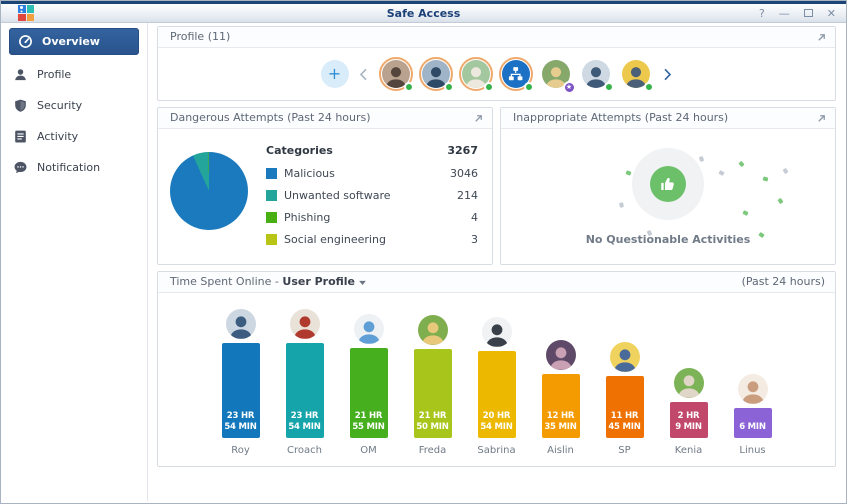  What do you see at coordinates (362, 282) in the screenshot?
I see `chevron-down-icon` at bounding box center [362, 282].